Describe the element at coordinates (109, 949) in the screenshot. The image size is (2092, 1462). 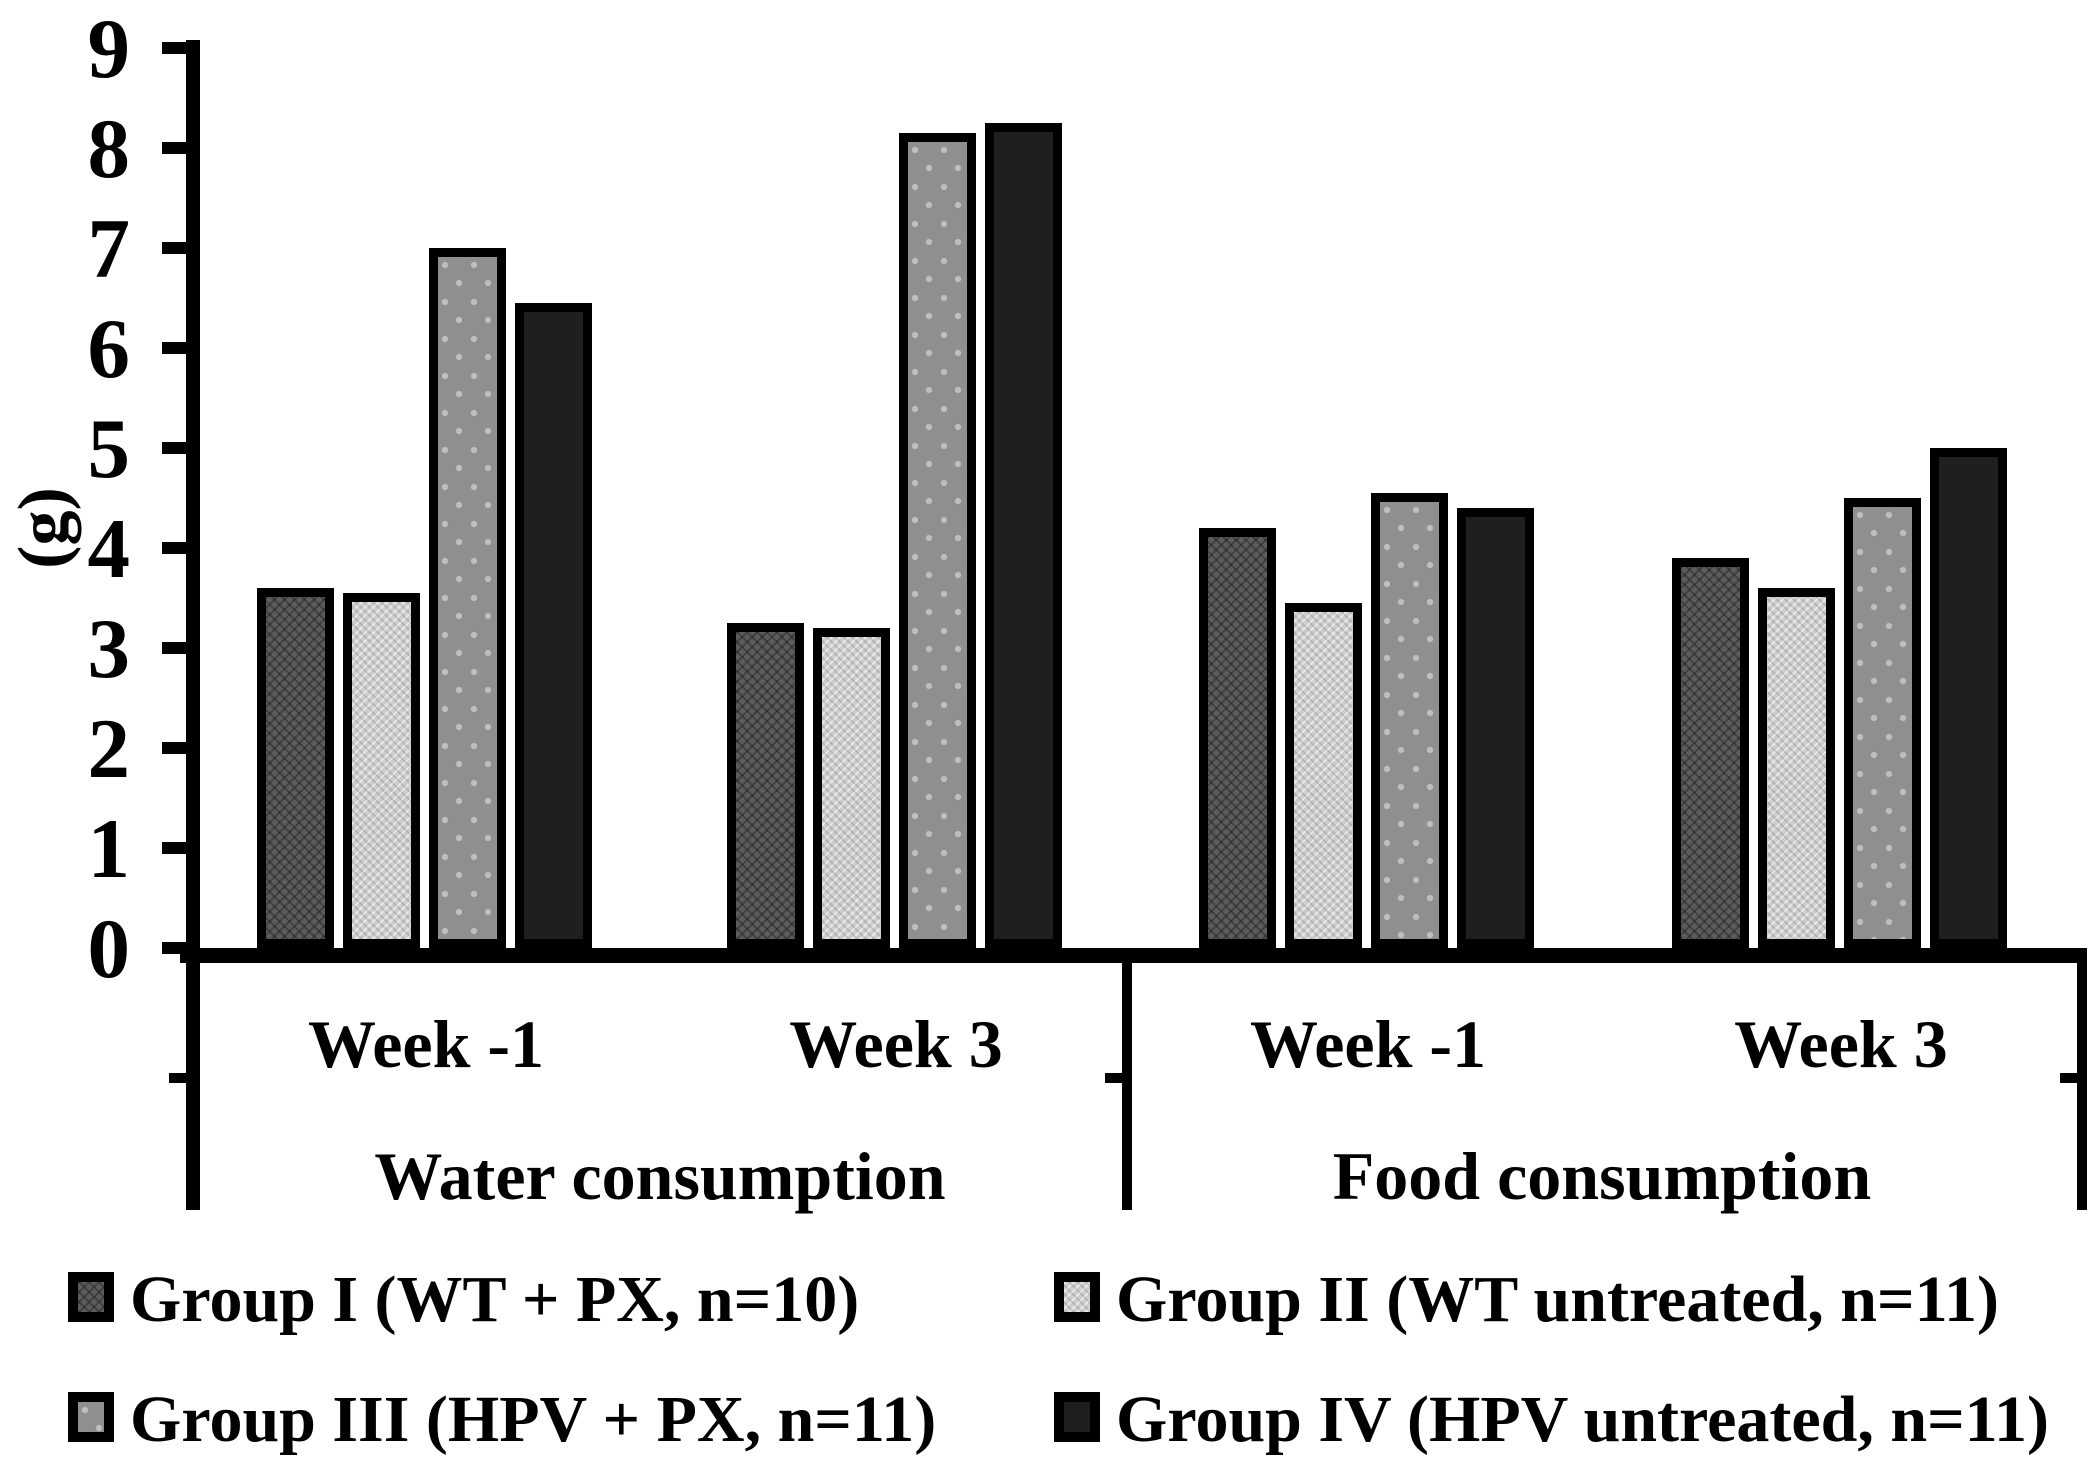
I see `y-tick-label: 0` at that location.